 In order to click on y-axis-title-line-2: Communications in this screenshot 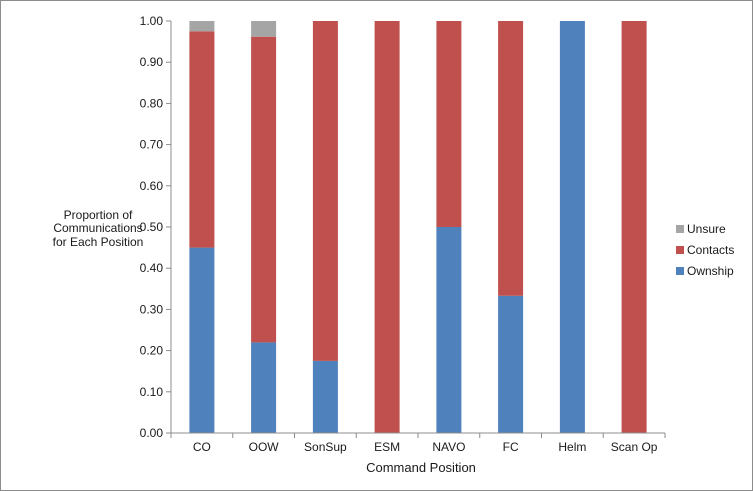, I will do `click(97, 228)`.